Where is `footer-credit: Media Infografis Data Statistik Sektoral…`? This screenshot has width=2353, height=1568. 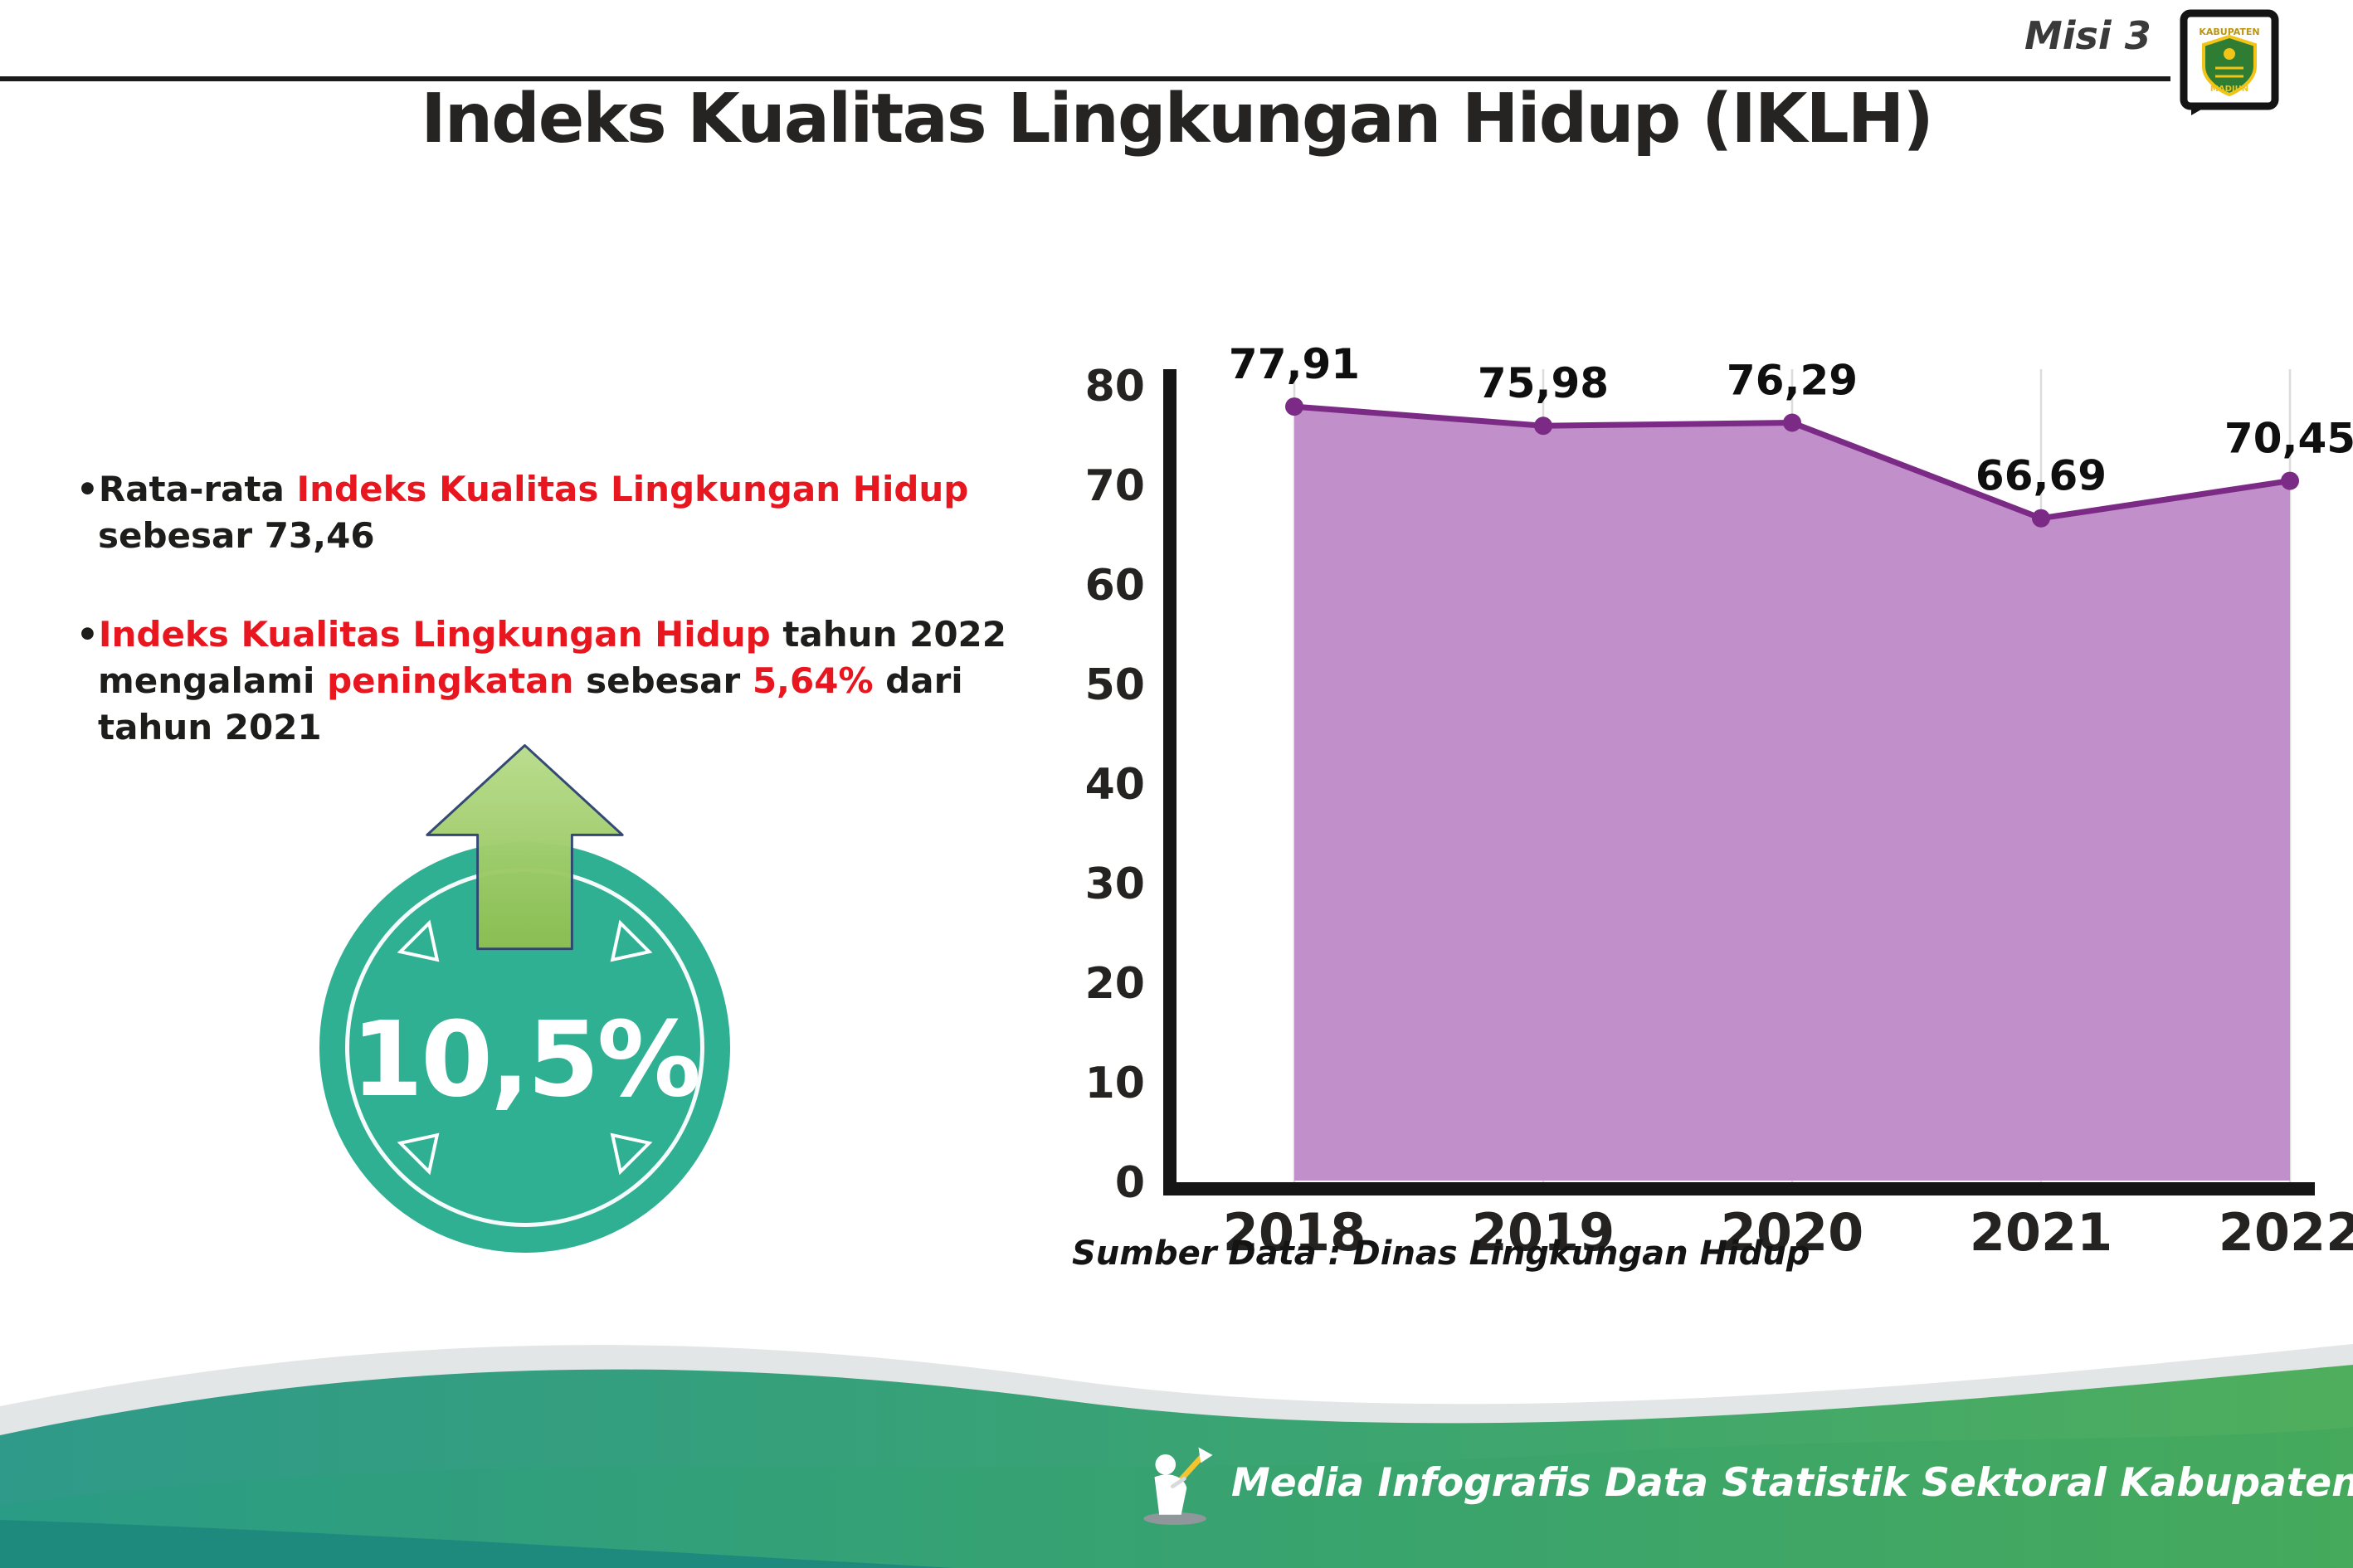
footer-credit: Media Infografis Data Statistik Sektoral… is located at coordinates (1745, 1482).